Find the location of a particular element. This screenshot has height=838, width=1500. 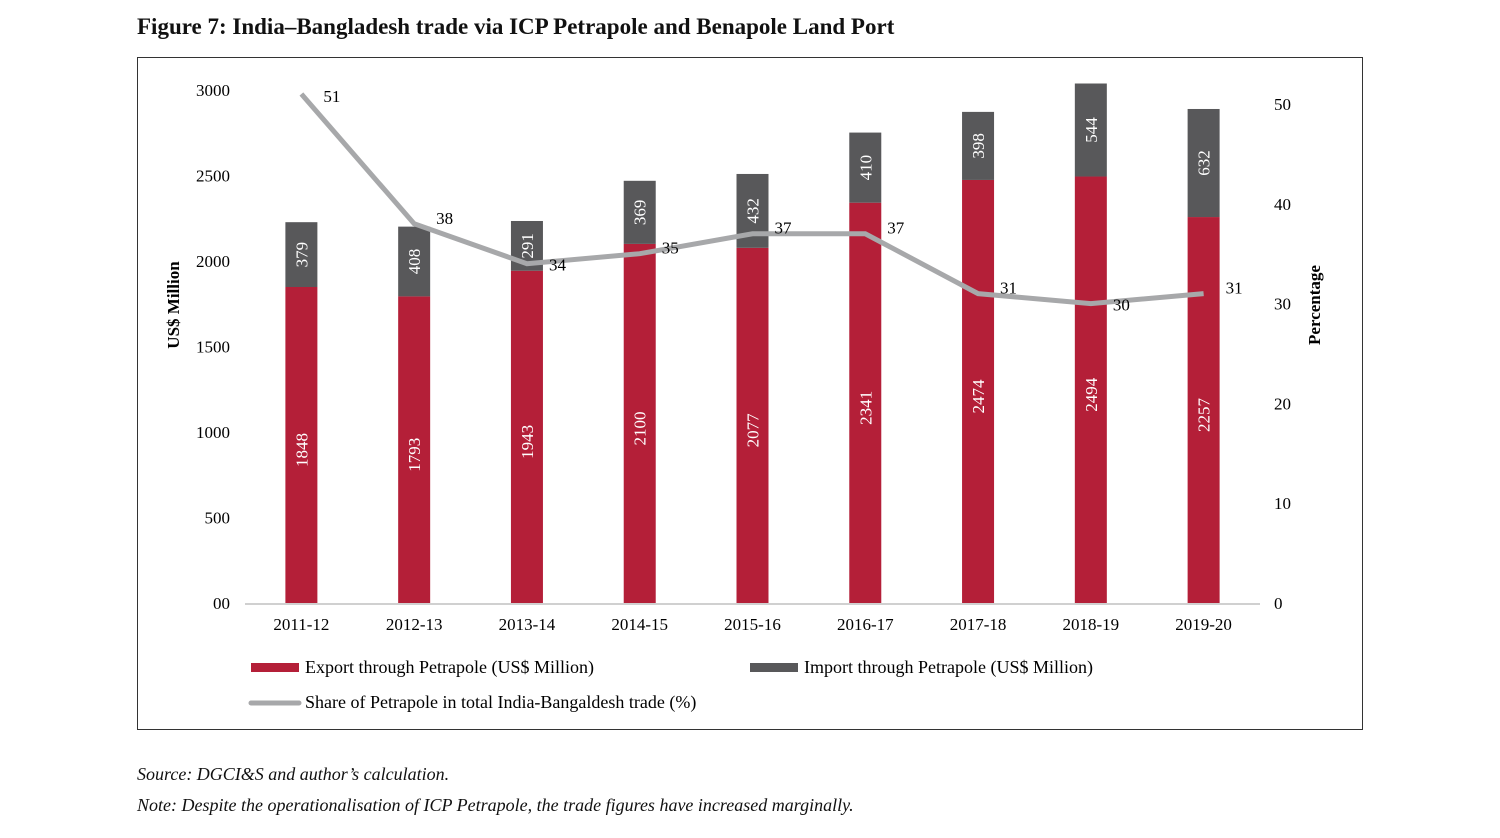

export-data-label: 2341 is located at coordinates (865, 408).